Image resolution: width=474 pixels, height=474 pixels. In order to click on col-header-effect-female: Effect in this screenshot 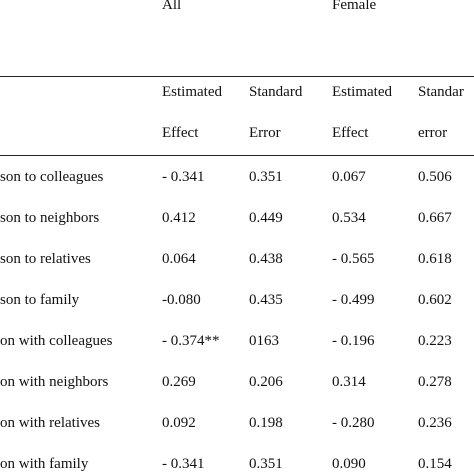, I will do `click(350, 133)`.